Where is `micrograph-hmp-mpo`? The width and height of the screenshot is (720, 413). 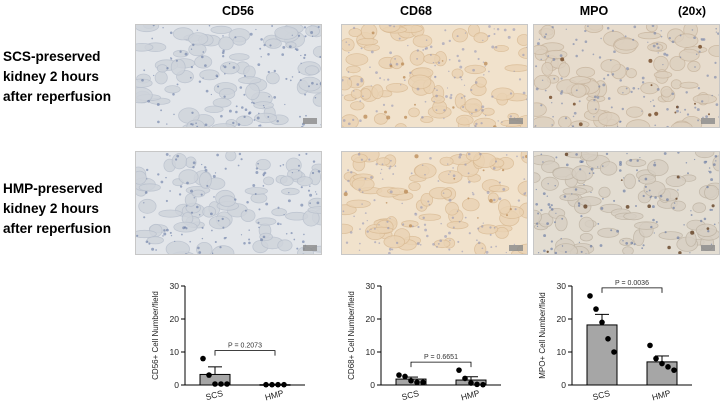 micrograph-hmp-mpo is located at coordinates (626, 203).